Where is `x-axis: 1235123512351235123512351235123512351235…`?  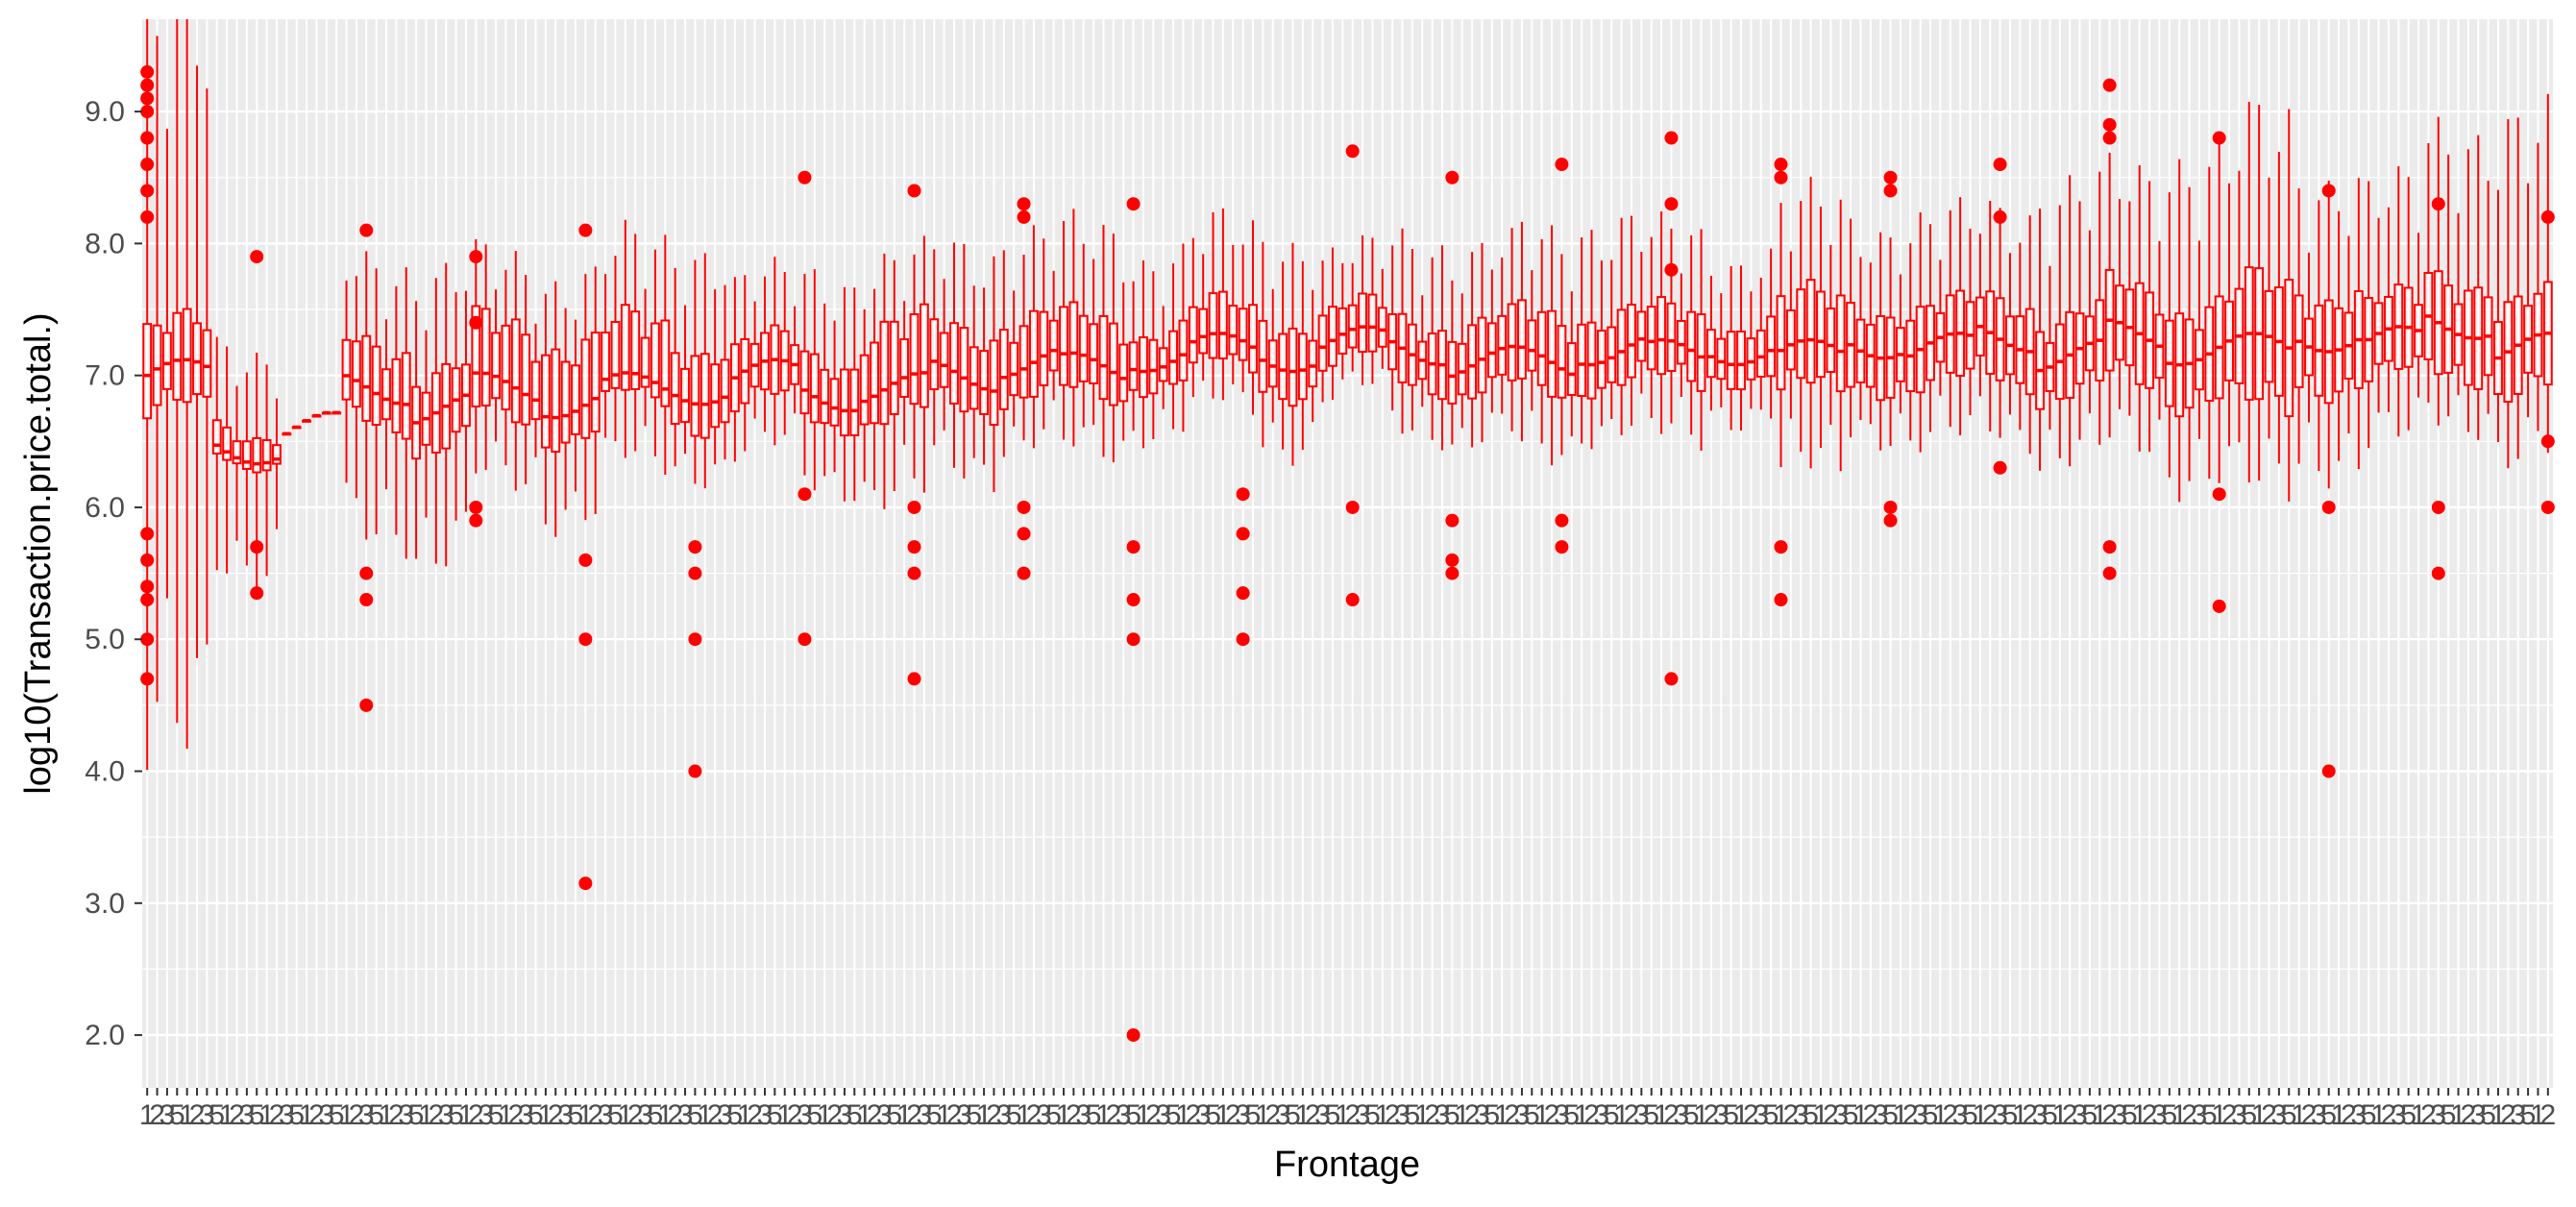 x-axis: 1235123512351235123512351235123512351235… is located at coordinates (1347, 1109).